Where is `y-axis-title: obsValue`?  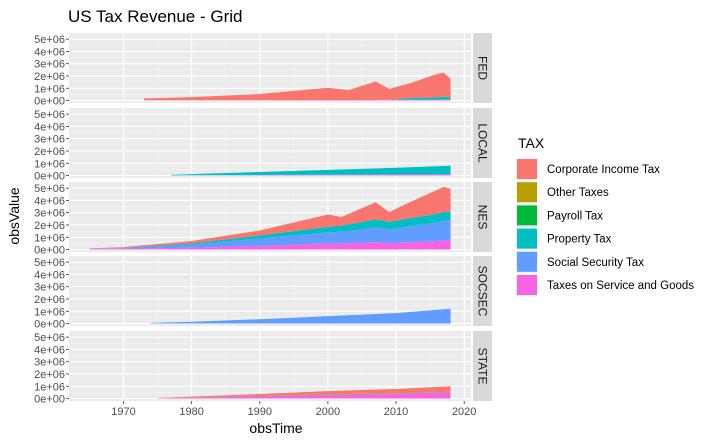 y-axis-title: obsValue is located at coordinates (14, 216).